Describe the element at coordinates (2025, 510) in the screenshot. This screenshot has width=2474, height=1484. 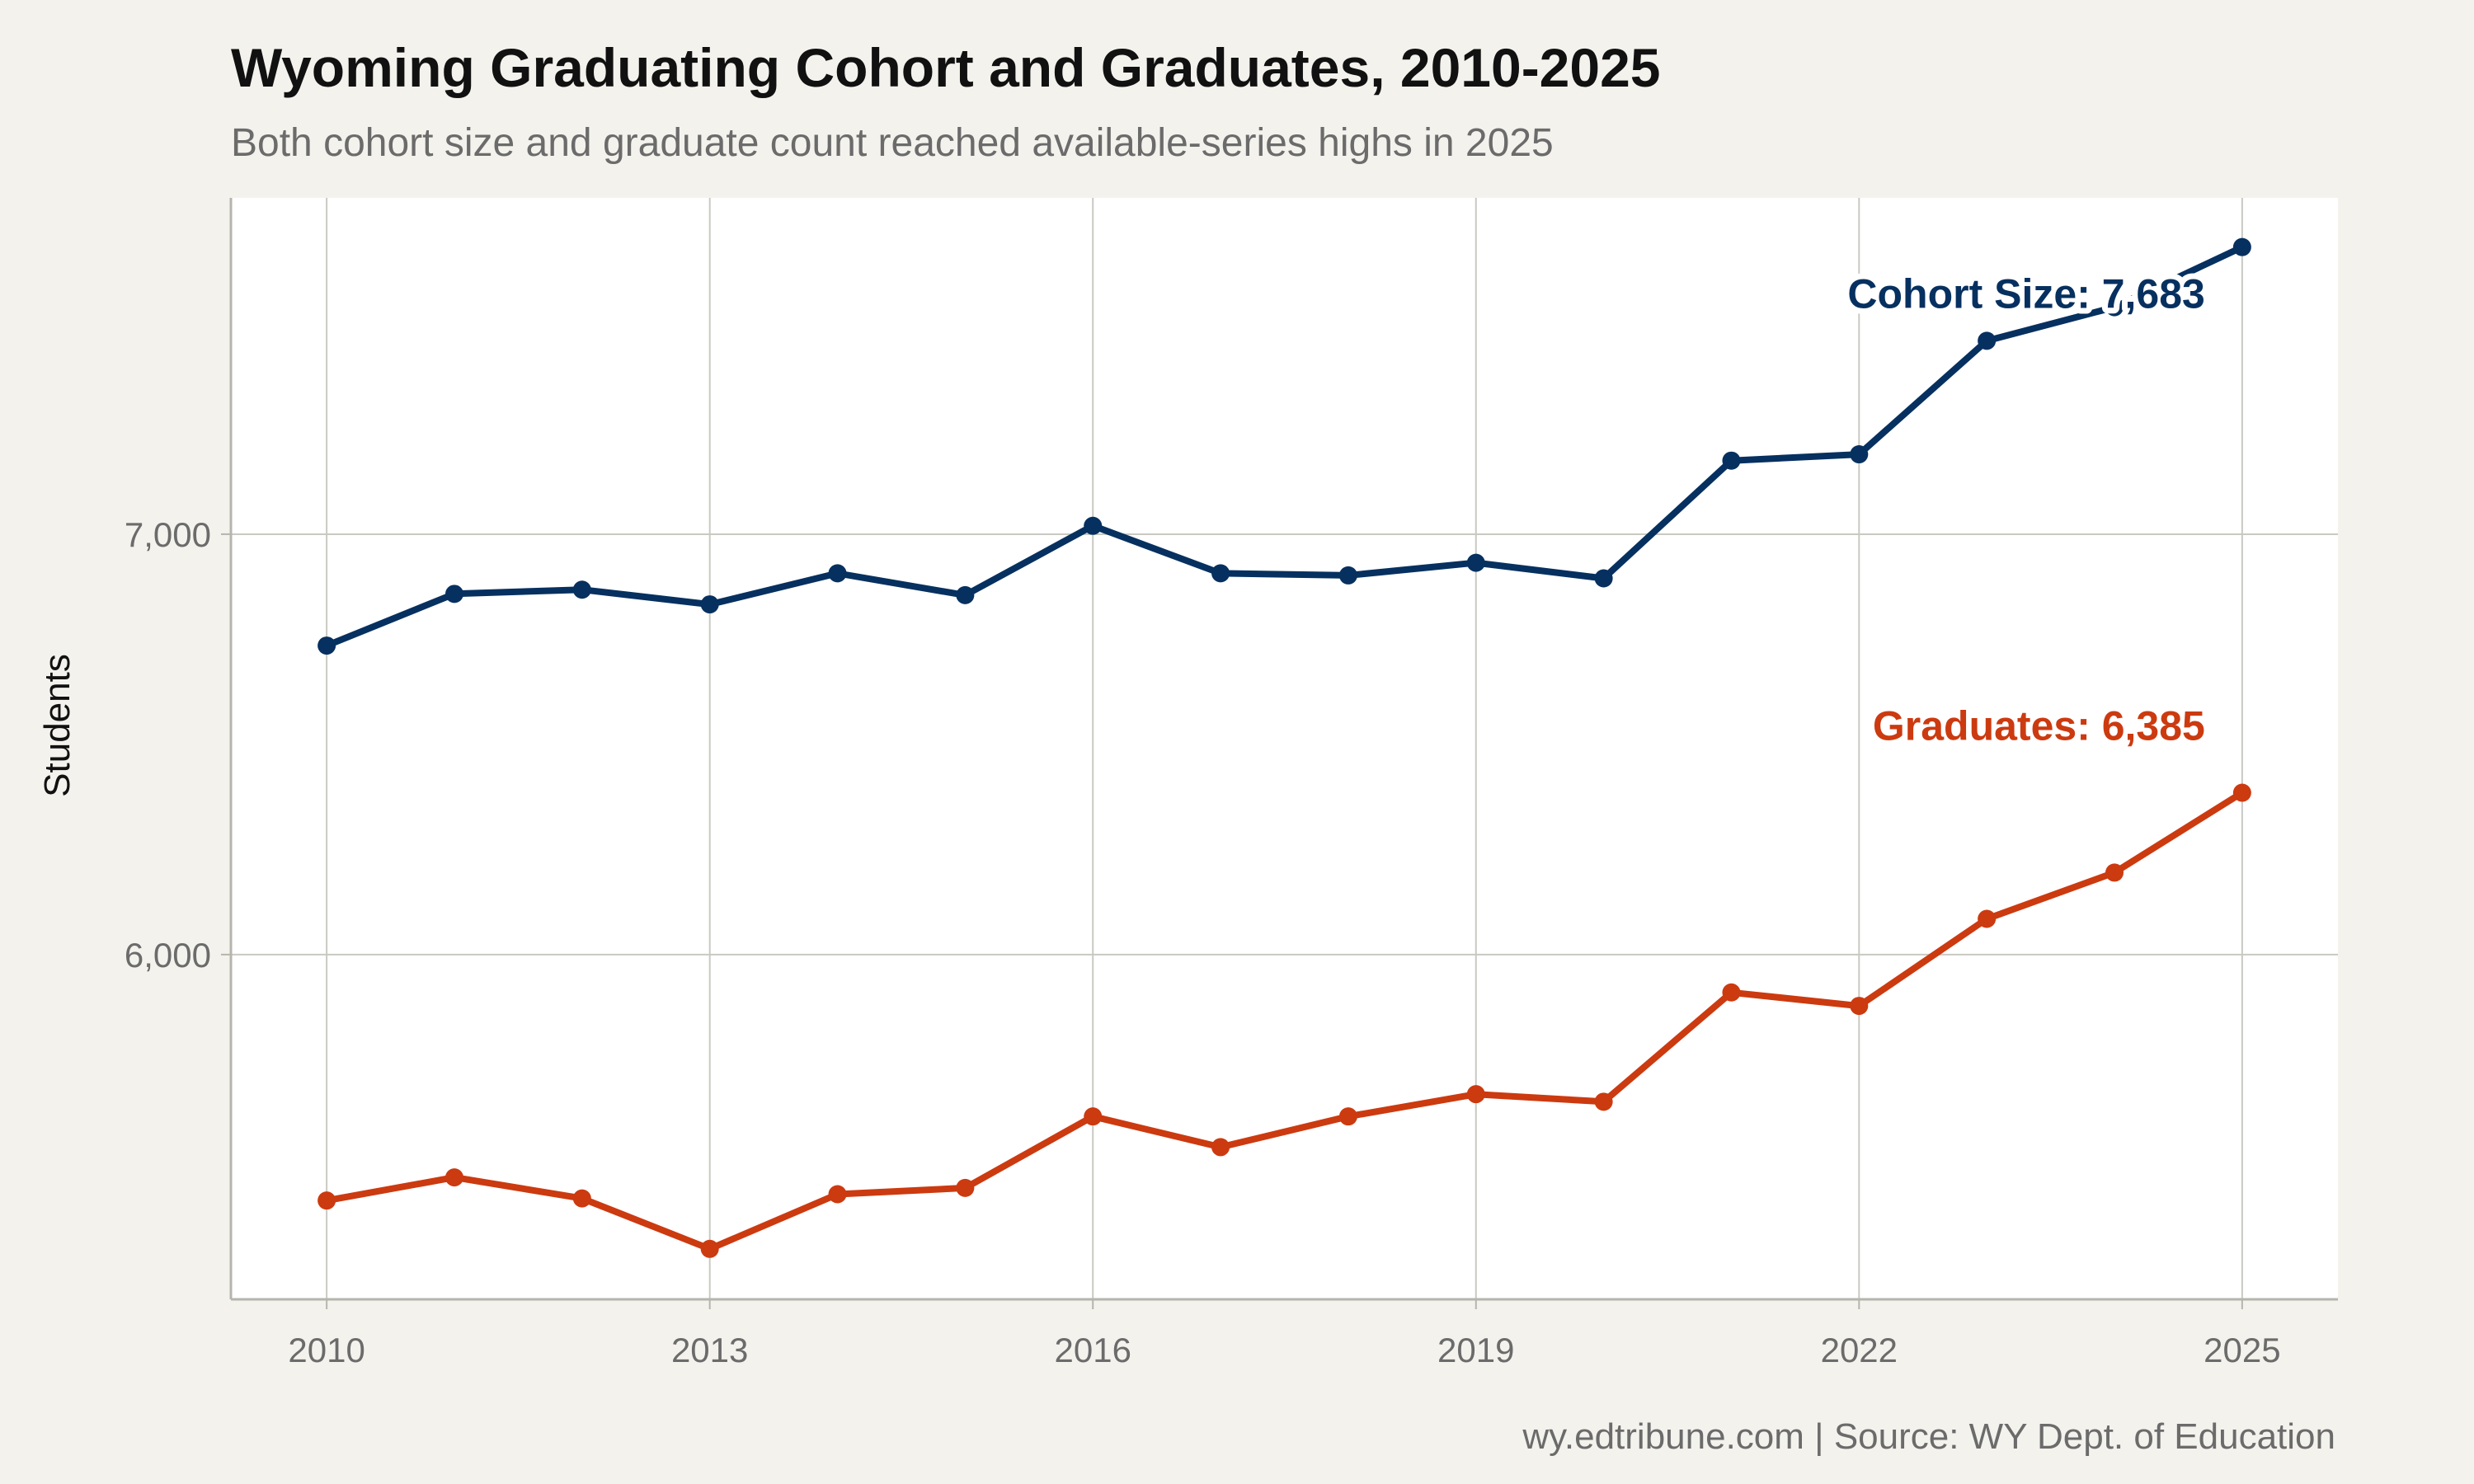
I see `end-labels: Cohort Size: 7,683 Graduates: 6,385` at that location.